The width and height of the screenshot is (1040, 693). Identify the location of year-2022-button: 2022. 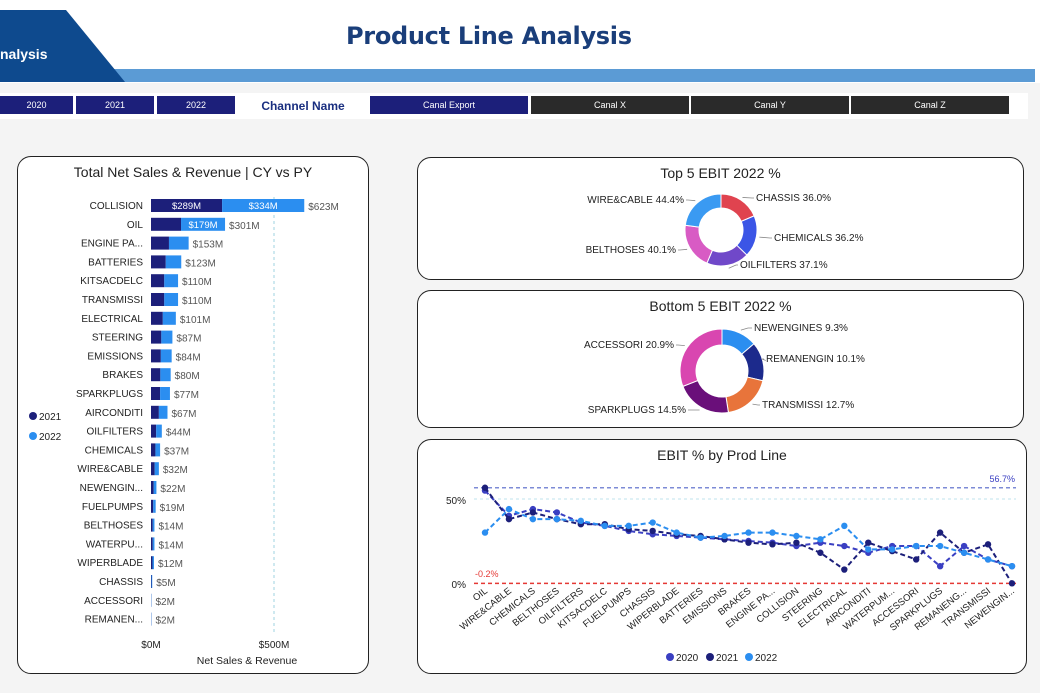
(196, 105).